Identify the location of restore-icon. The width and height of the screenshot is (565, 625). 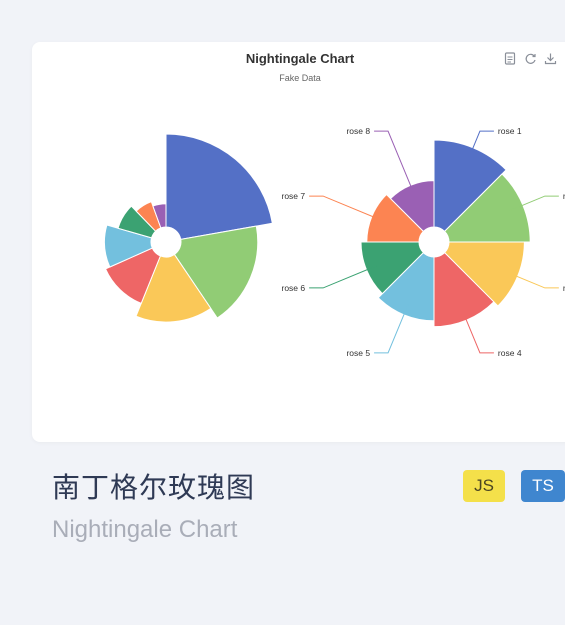
(530, 58).